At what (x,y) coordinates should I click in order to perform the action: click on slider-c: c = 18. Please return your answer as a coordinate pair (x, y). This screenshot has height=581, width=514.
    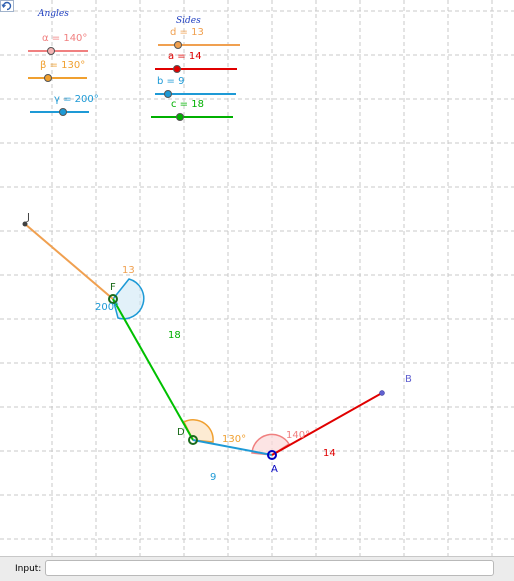
    Looking at the image, I should click on (192, 110).